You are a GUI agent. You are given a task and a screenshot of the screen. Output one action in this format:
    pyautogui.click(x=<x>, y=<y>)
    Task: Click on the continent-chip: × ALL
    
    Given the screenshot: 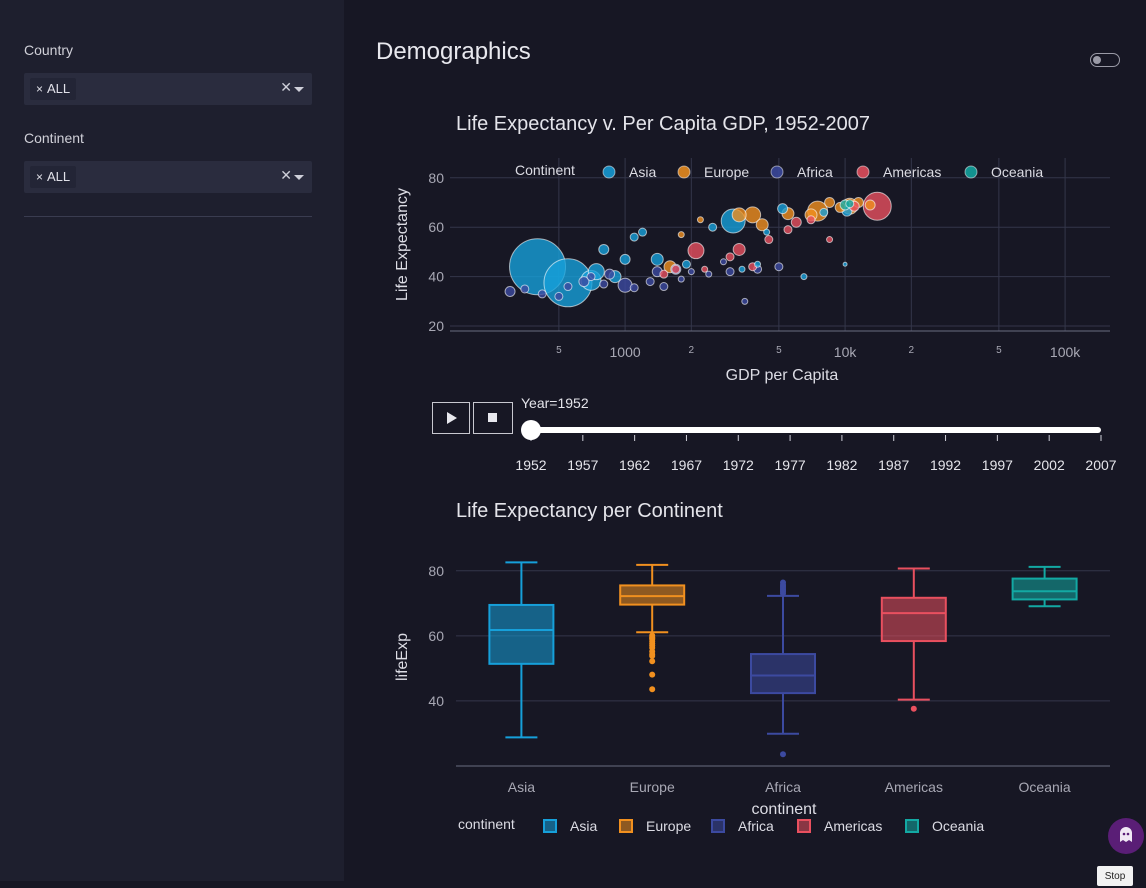 What is the action you would take?
    pyautogui.click(x=53, y=177)
    